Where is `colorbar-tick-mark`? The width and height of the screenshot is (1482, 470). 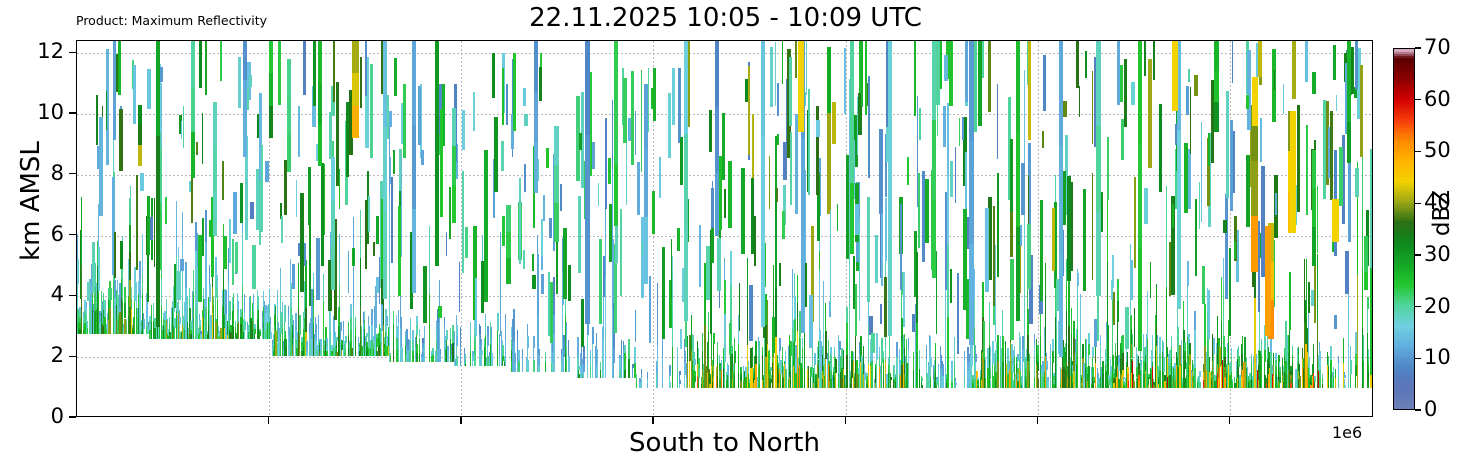 colorbar-tick-mark is located at coordinates (1418, 306).